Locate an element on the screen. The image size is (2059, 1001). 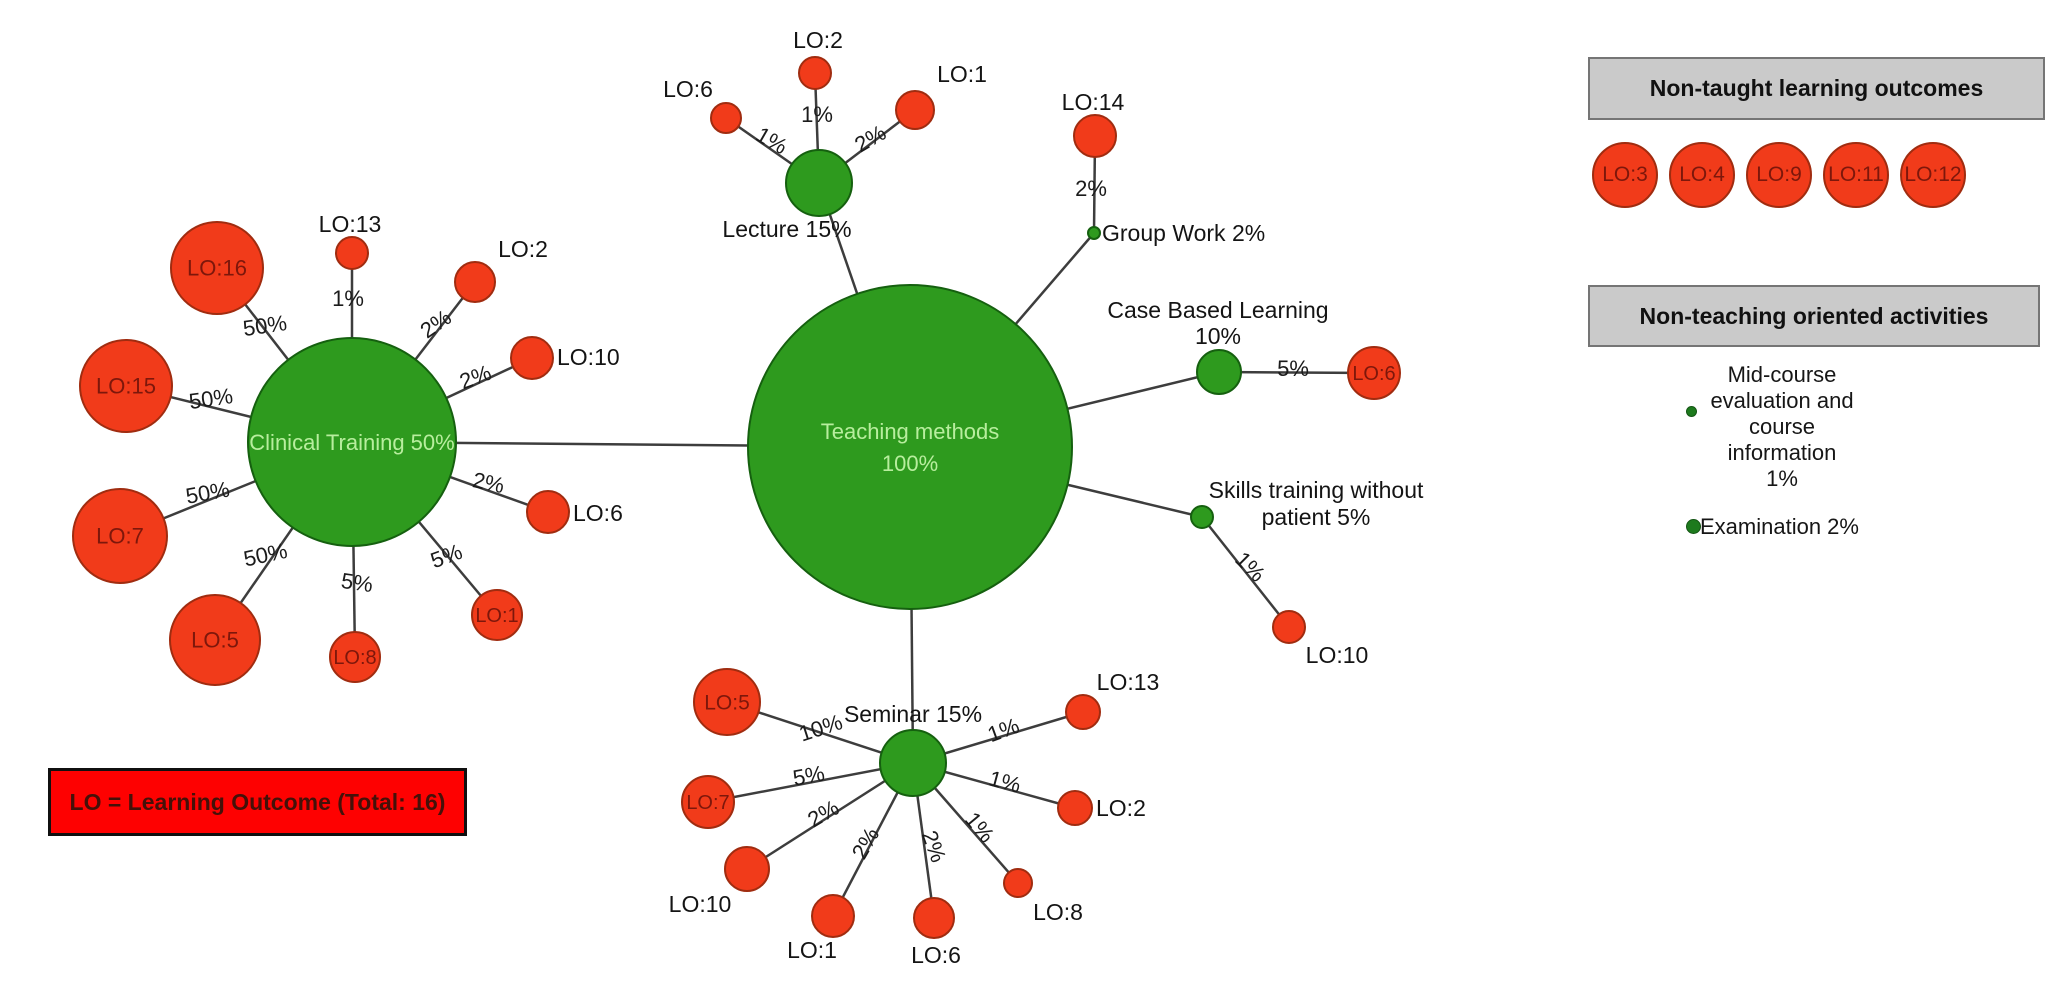
pct-label-gw-lo14: 2% is located at coordinates (1091, 188).